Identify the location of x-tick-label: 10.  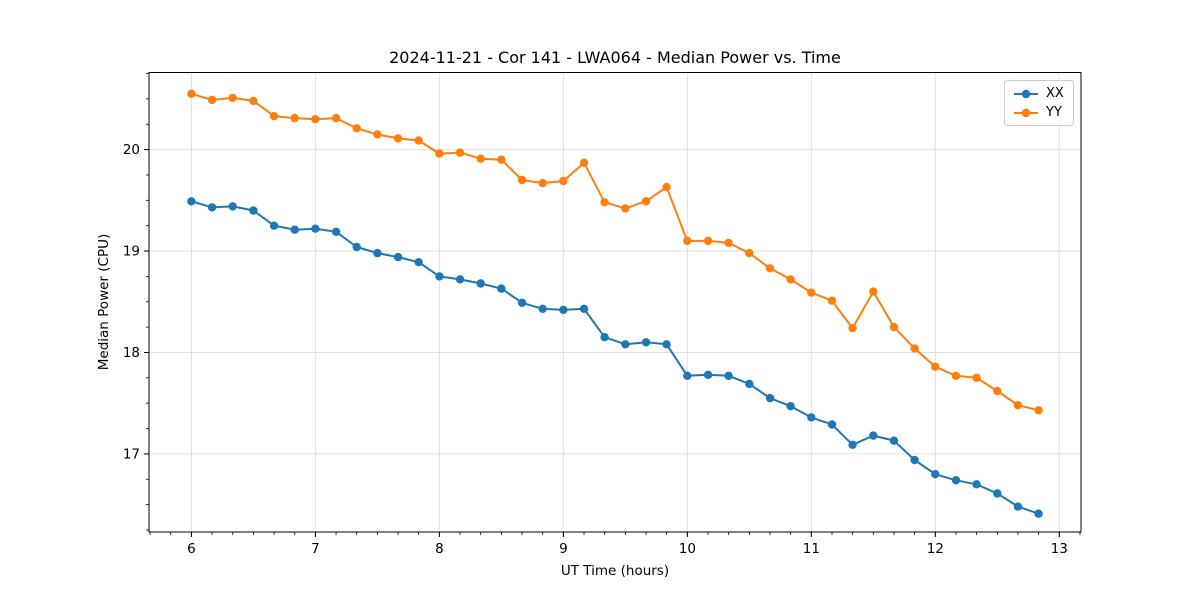
(687, 549).